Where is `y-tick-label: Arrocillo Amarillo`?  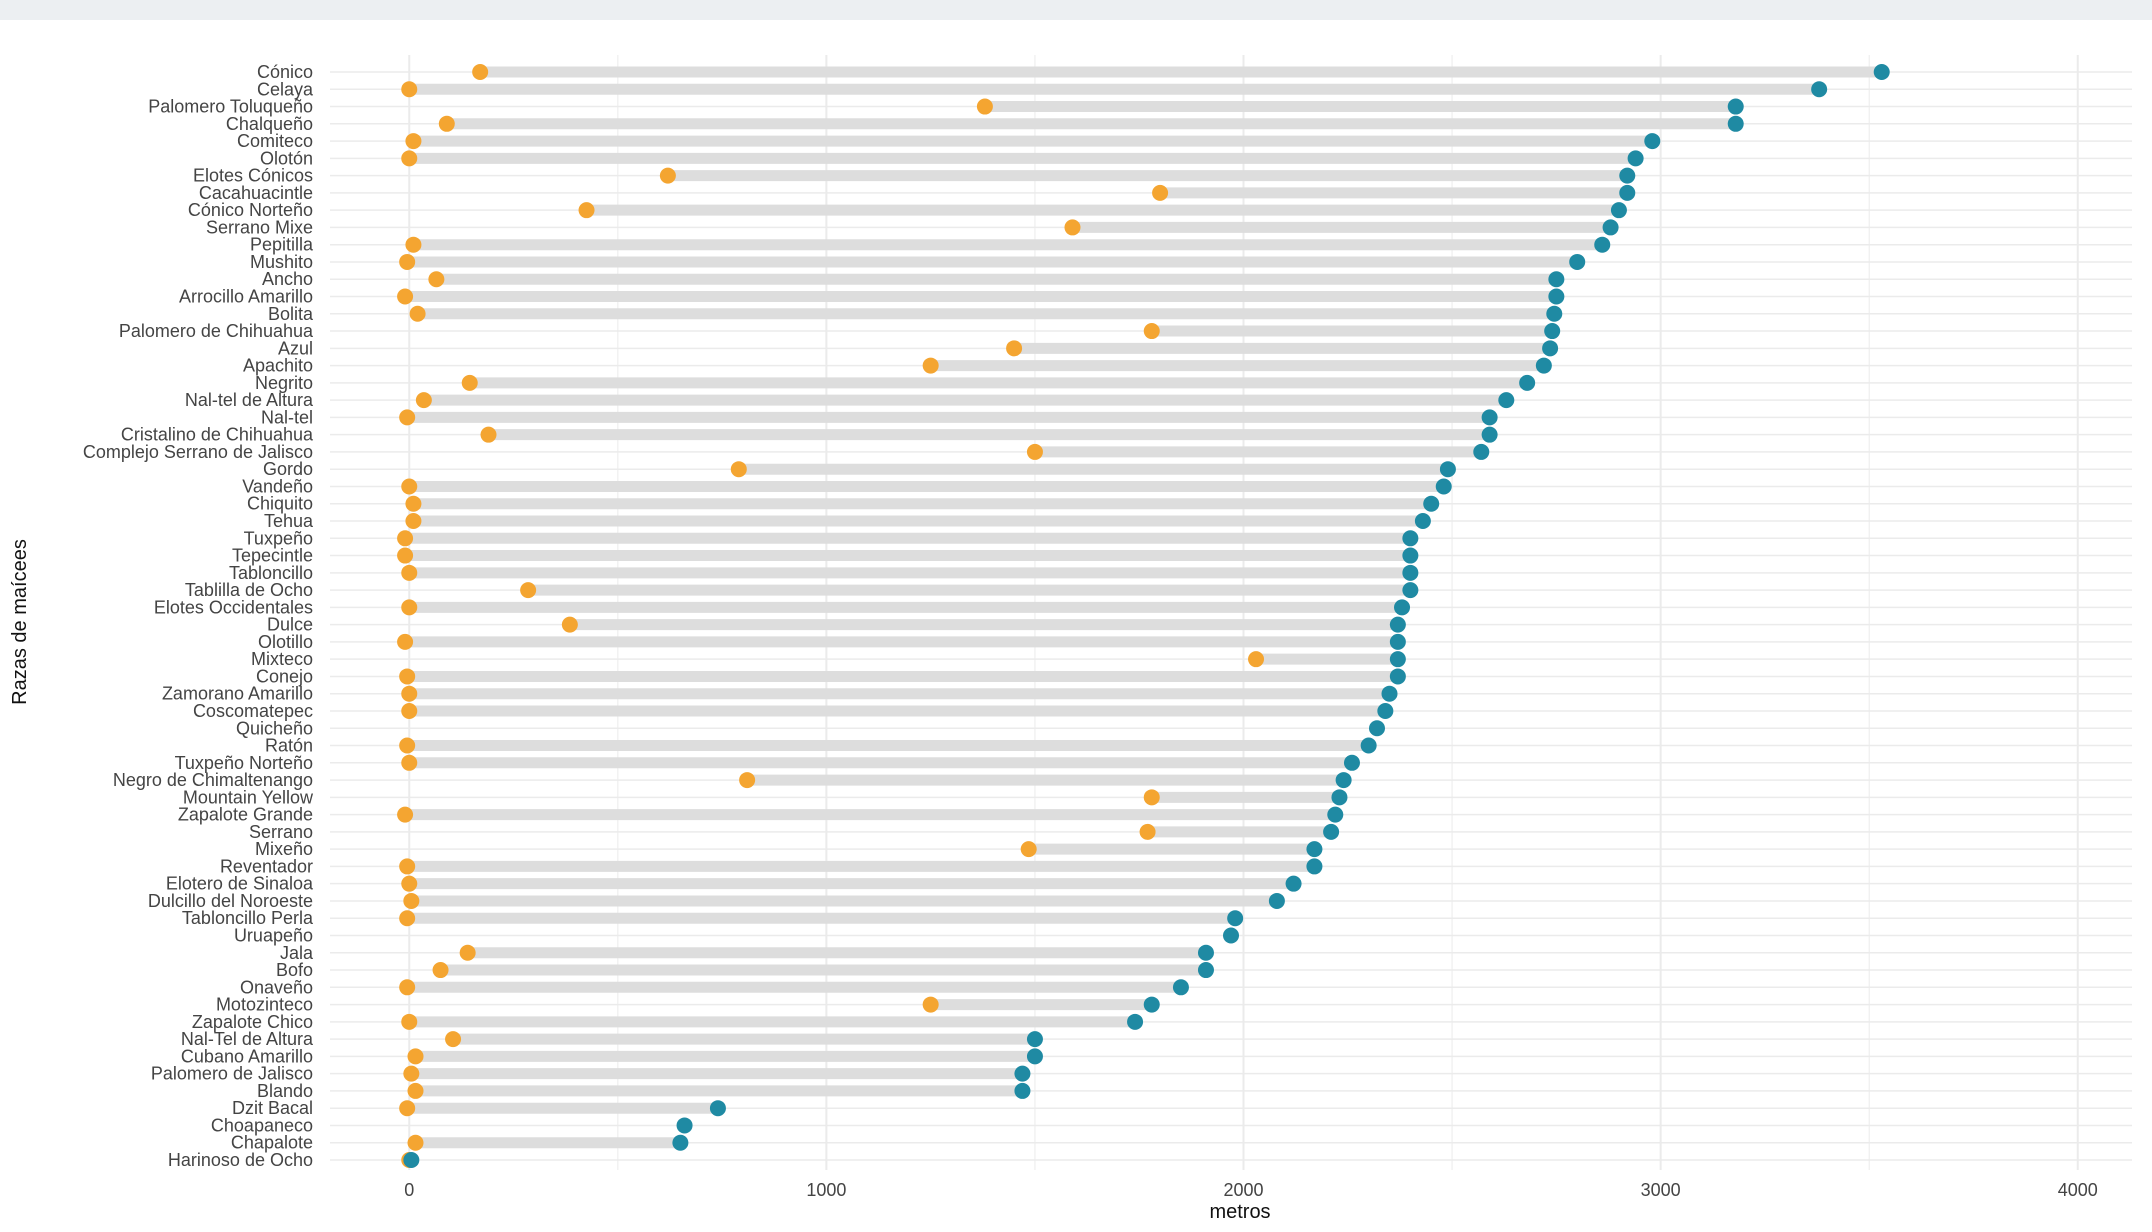
y-tick-label: Arrocillo Amarillo is located at coordinates (246, 297).